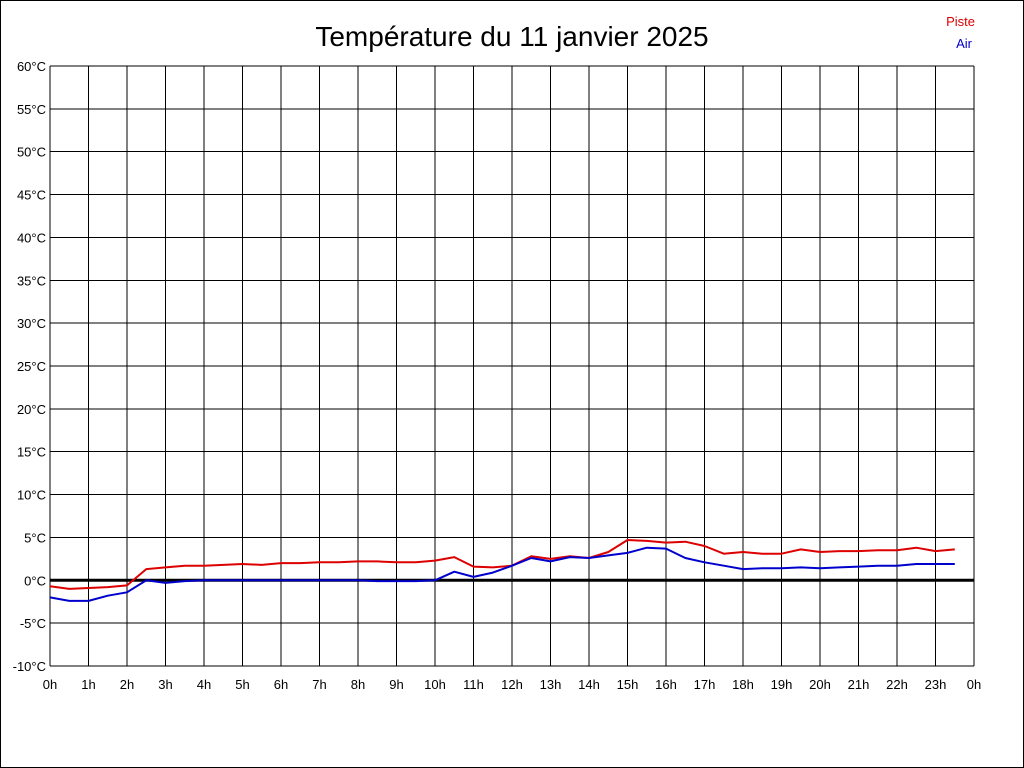 The height and width of the screenshot is (768, 1024). What do you see at coordinates (35, 580) in the screenshot?
I see `y-tick-label: 0°C` at bounding box center [35, 580].